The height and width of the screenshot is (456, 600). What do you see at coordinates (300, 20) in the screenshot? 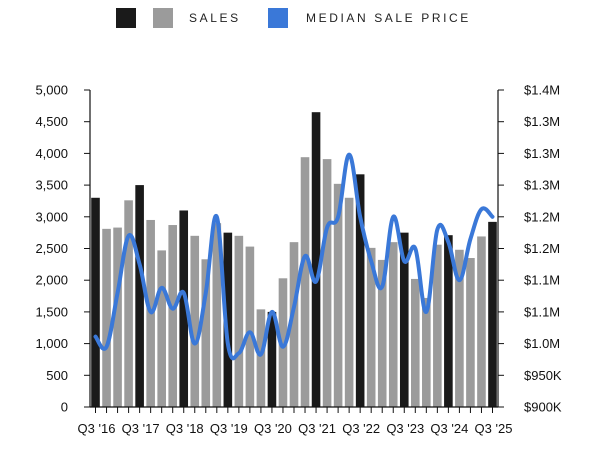
I see `legend: SALES MEDIAN SALE PRICE` at bounding box center [300, 20].